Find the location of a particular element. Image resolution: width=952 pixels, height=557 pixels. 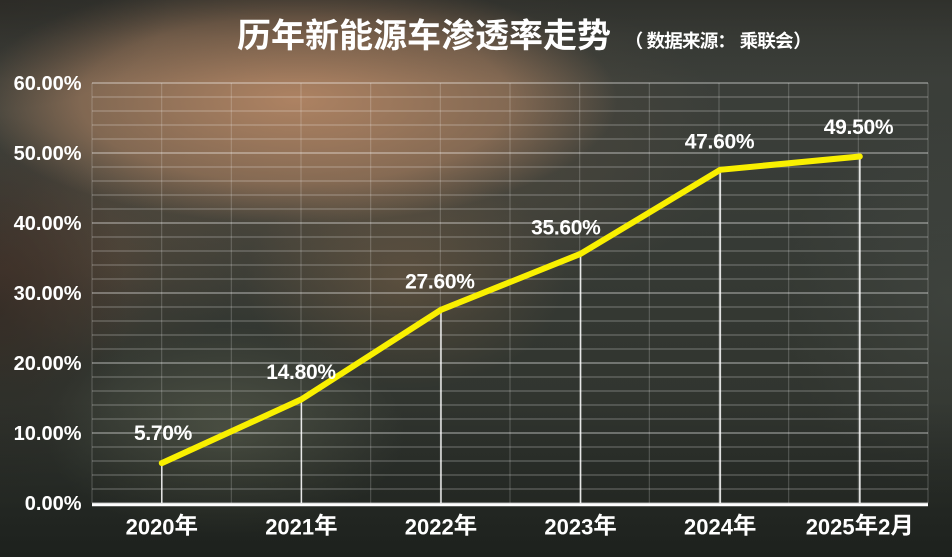

svg-text: 35.60% is located at coordinates (566, 227).